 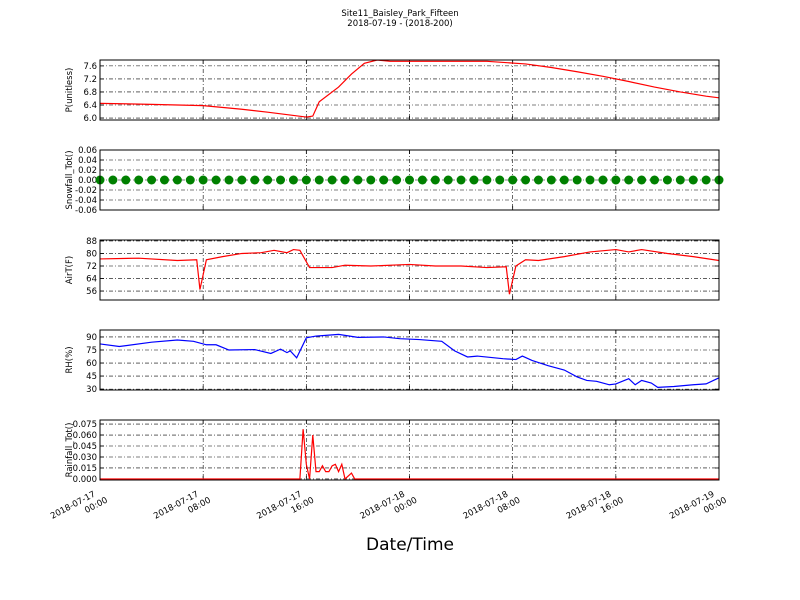 I want to click on y-axis-label: P(unitless), so click(x=70, y=90).